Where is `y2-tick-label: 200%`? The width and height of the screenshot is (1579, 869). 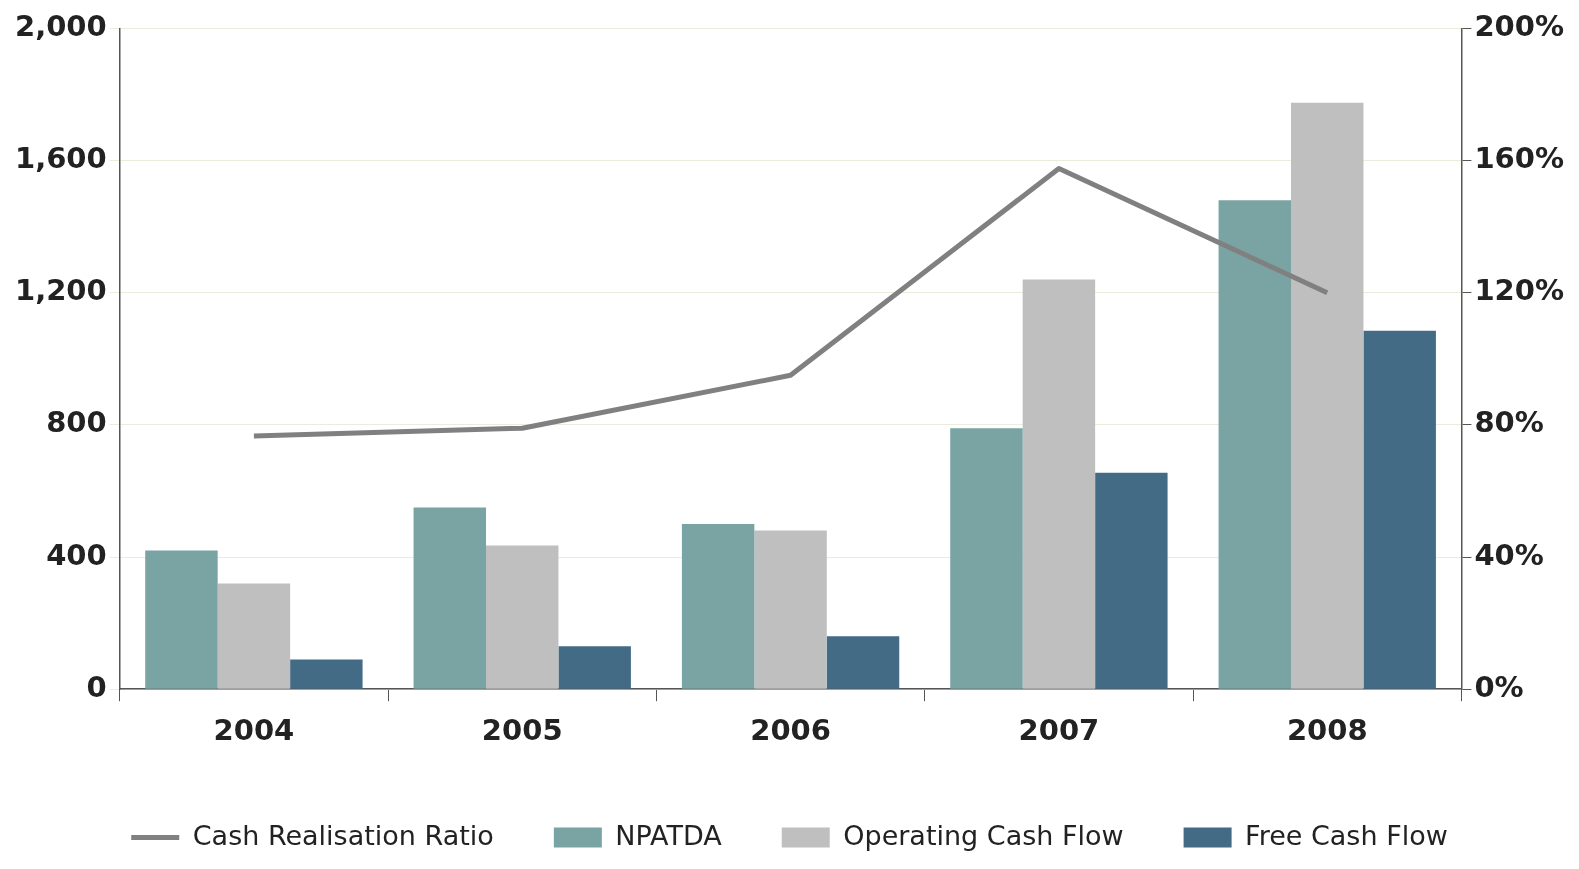 y2-tick-label: 200% is located at coordinates (1519, 25).